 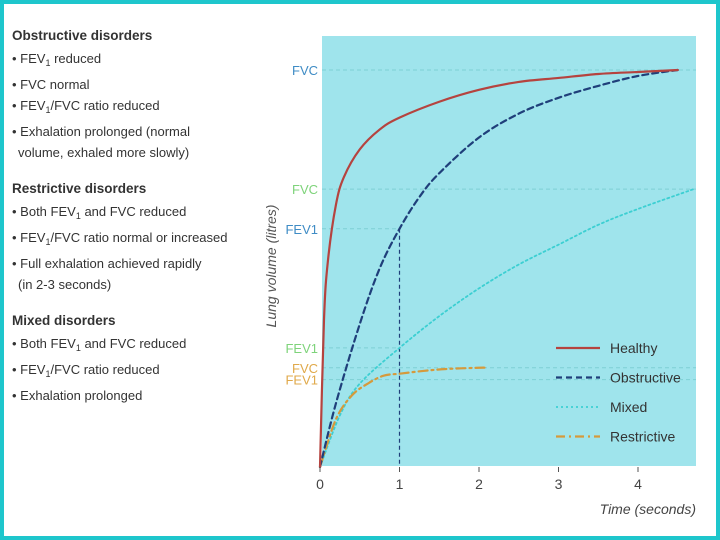 What do you see at coordinates (104, 152) in the screenshot?
I see `item-text: volume, exhaled more slowly)` at bounding box center [104, 152].